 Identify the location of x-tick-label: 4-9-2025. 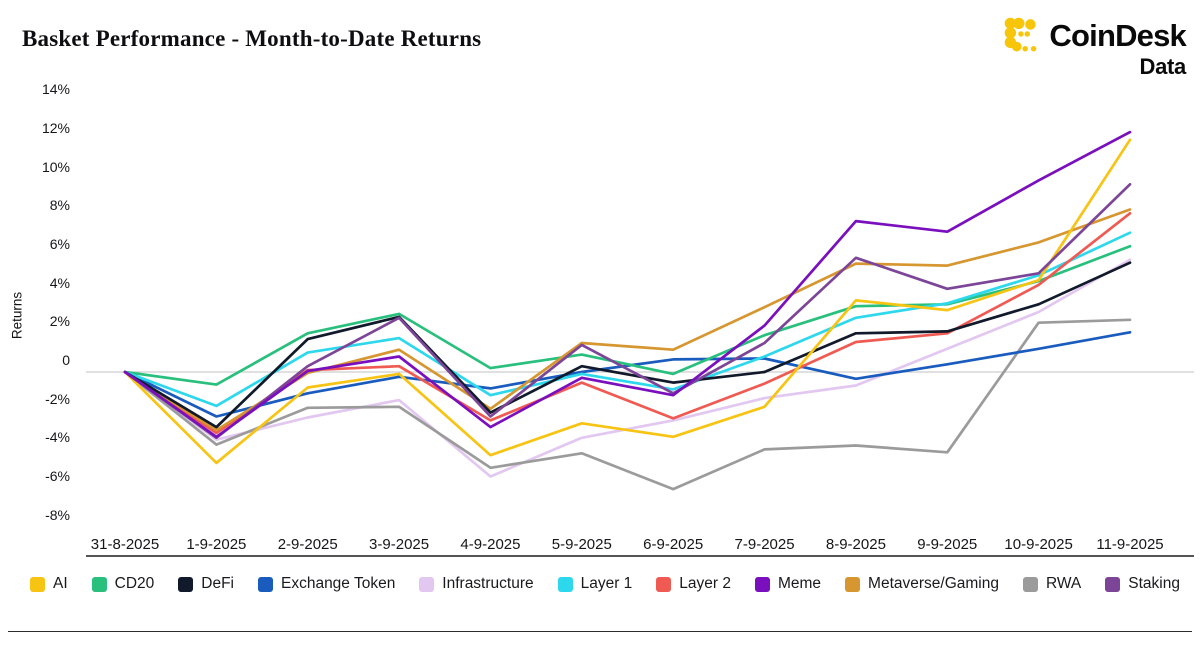
(490, 544).